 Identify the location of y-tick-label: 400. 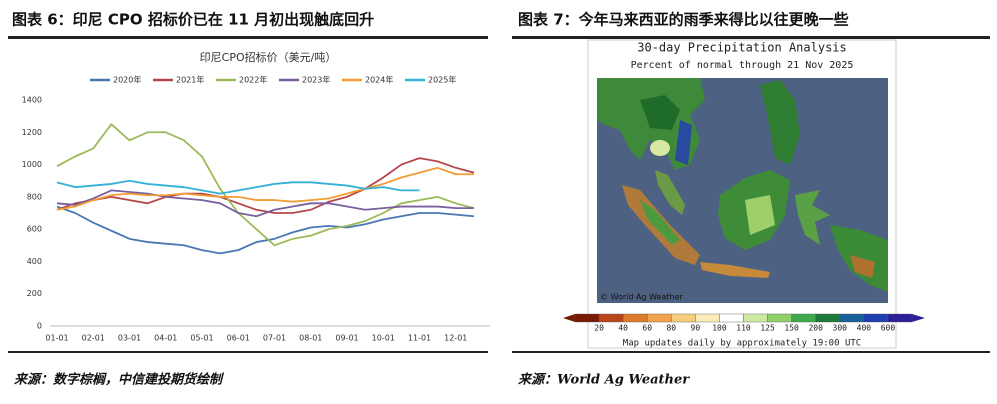
(34, 261).